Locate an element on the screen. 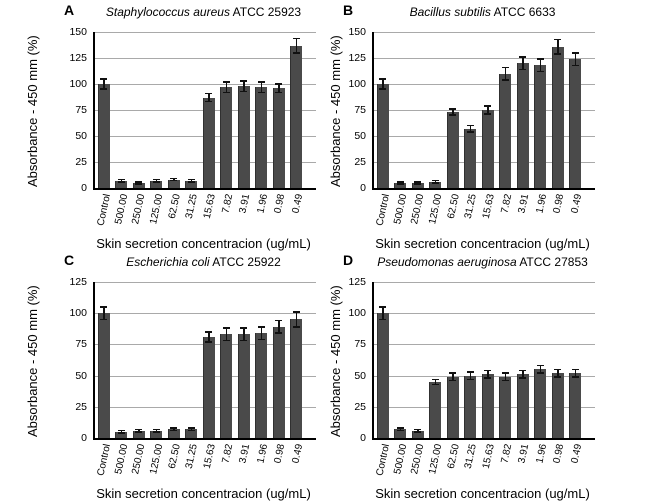  x-tick: 7.82 is located at coordinates (225, 464).